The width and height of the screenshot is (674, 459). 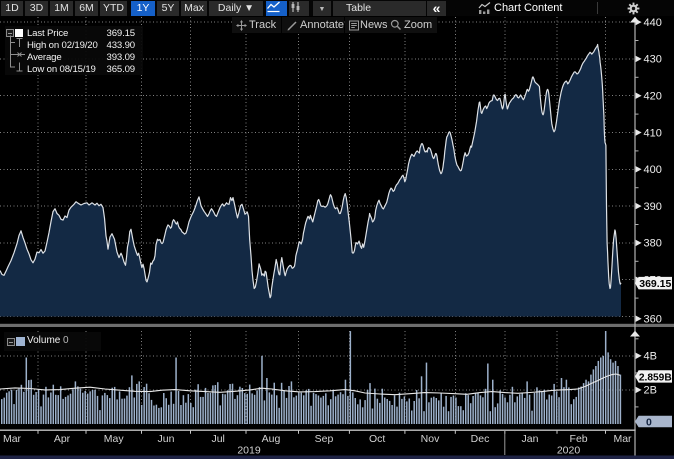 What do you see at coordinates (217, 439) in the screenshot?
I see `svg-text: Jul` at bounding box center [217, 439].